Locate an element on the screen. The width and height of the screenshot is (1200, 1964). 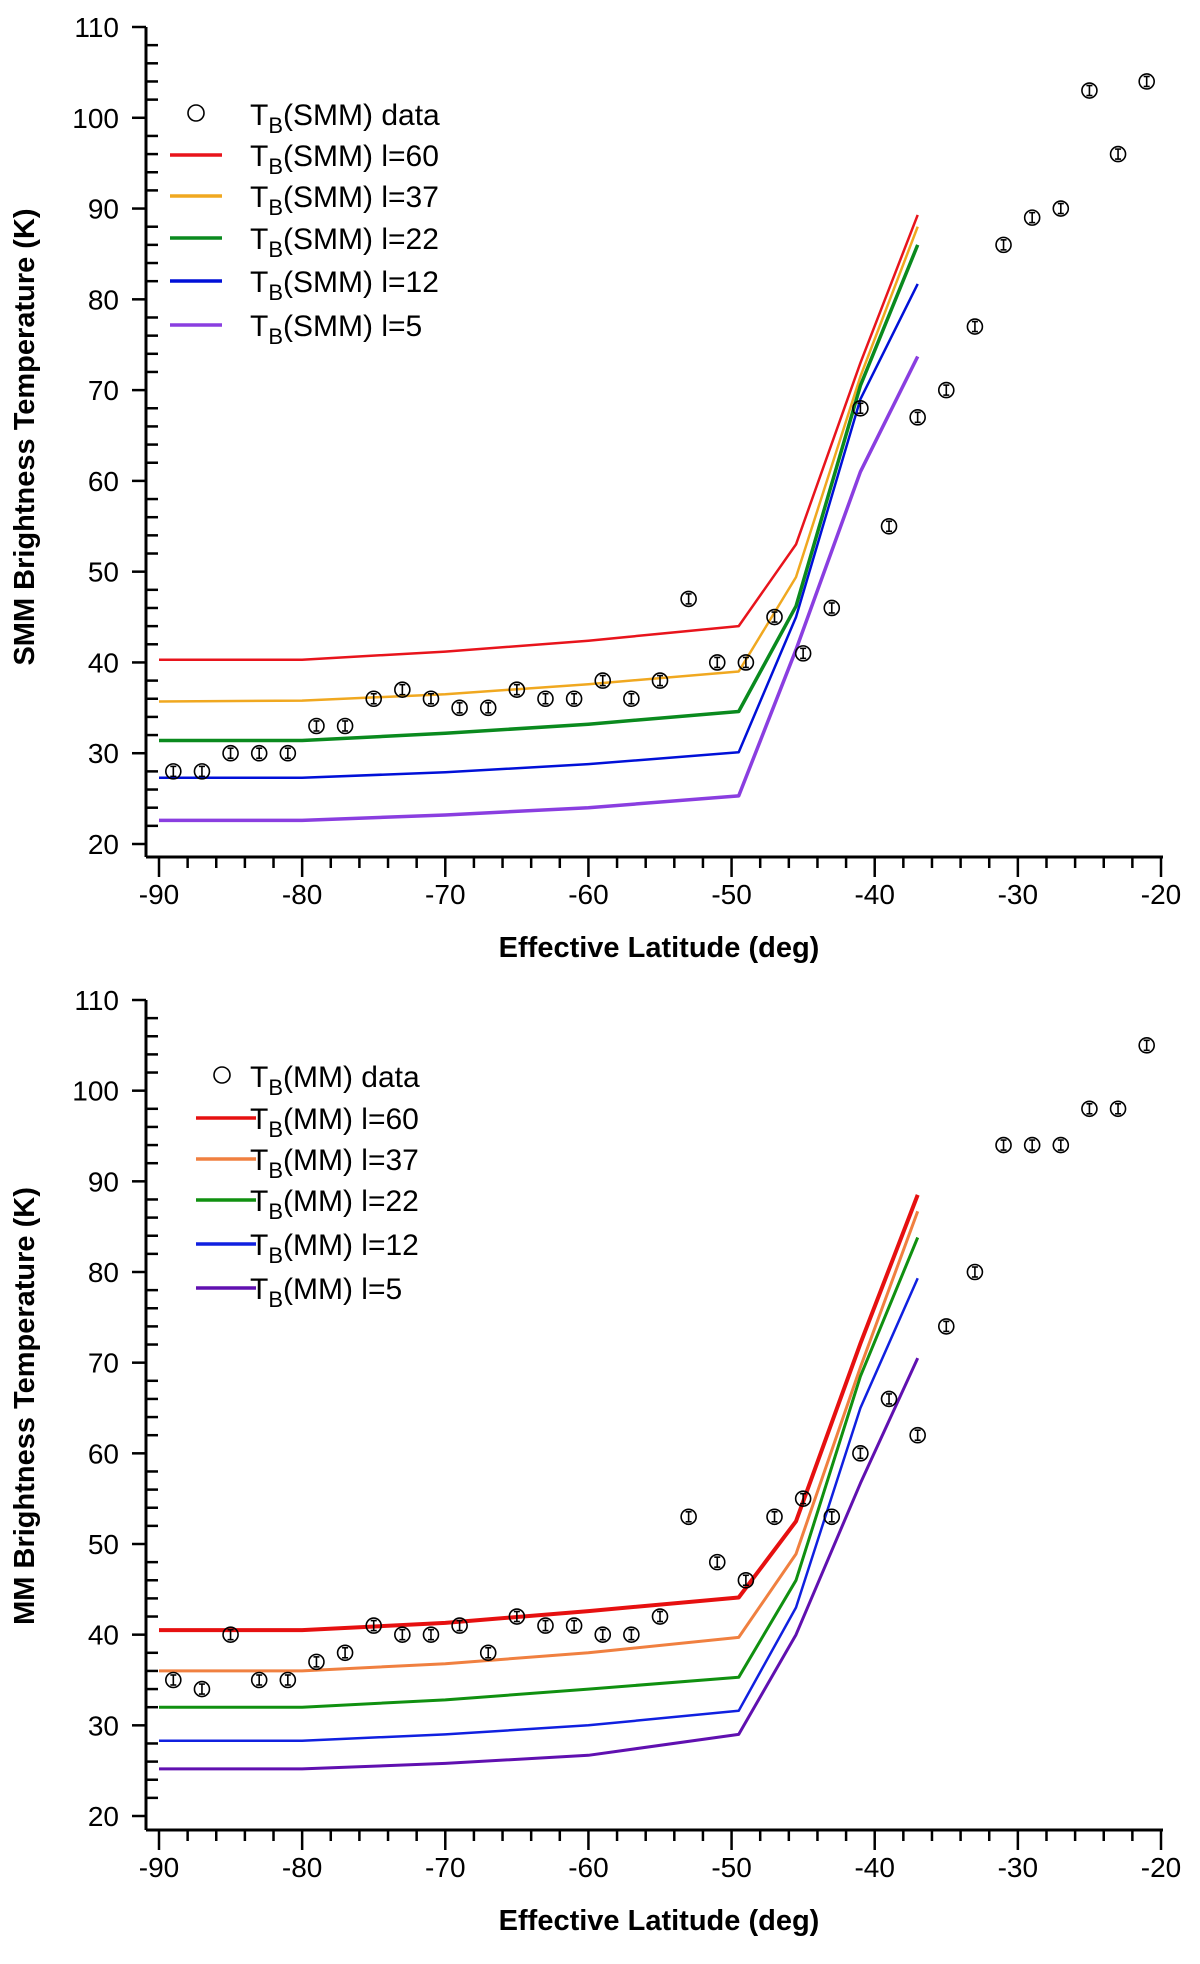
legend-label: TB(MM) l=22 is located at coordinates (334, 1204).